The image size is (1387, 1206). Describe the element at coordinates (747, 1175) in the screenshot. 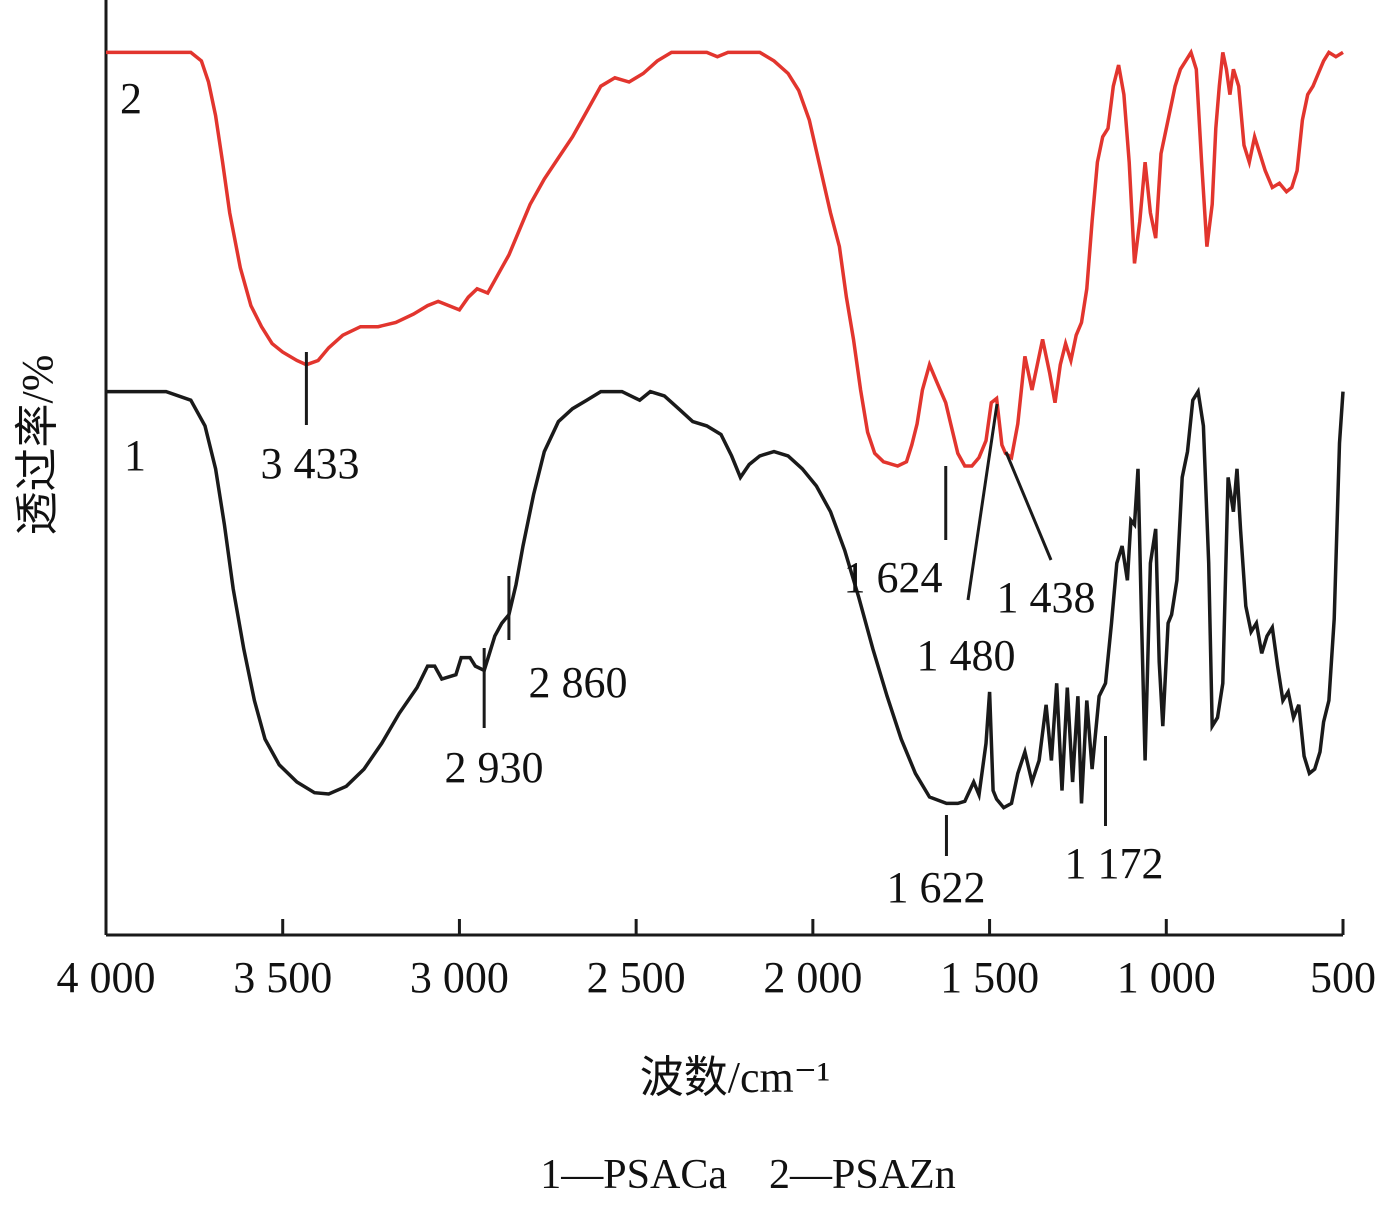

I see `legend: 1—PSACa 2—PSAZn` at that location.